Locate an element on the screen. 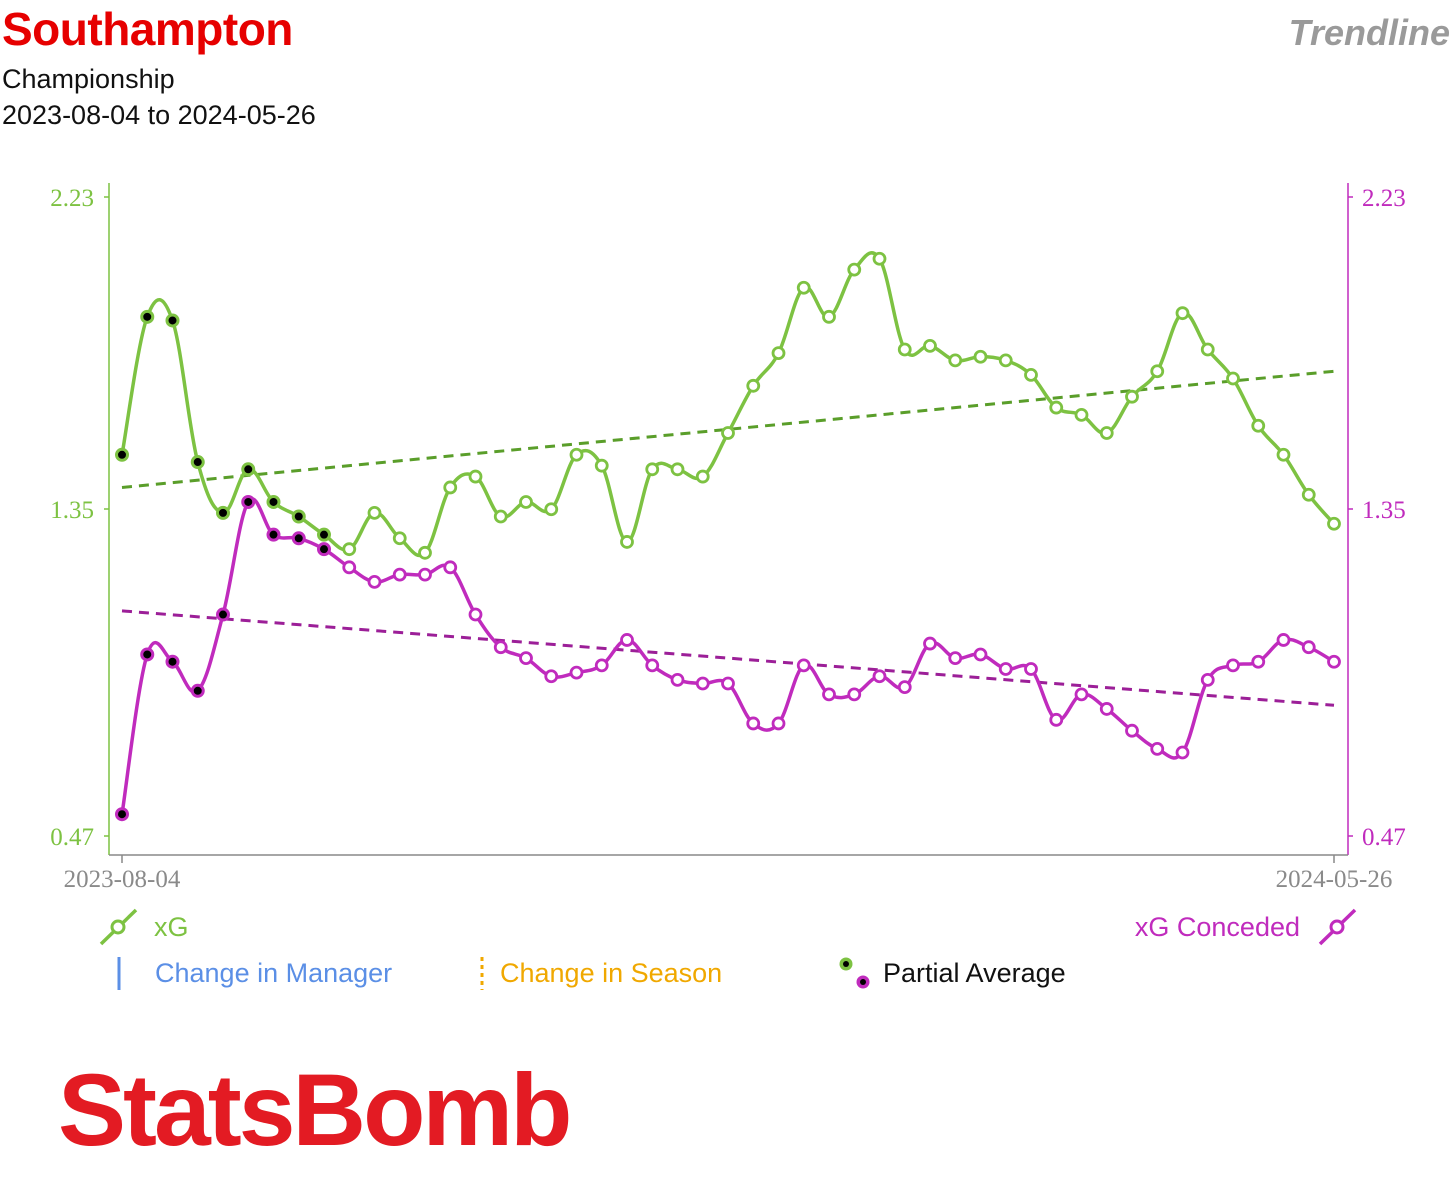 This screenshot has width=1456, height=1183. left-y-tick-bottom: 0.47 is located at coordinates (72, 837).